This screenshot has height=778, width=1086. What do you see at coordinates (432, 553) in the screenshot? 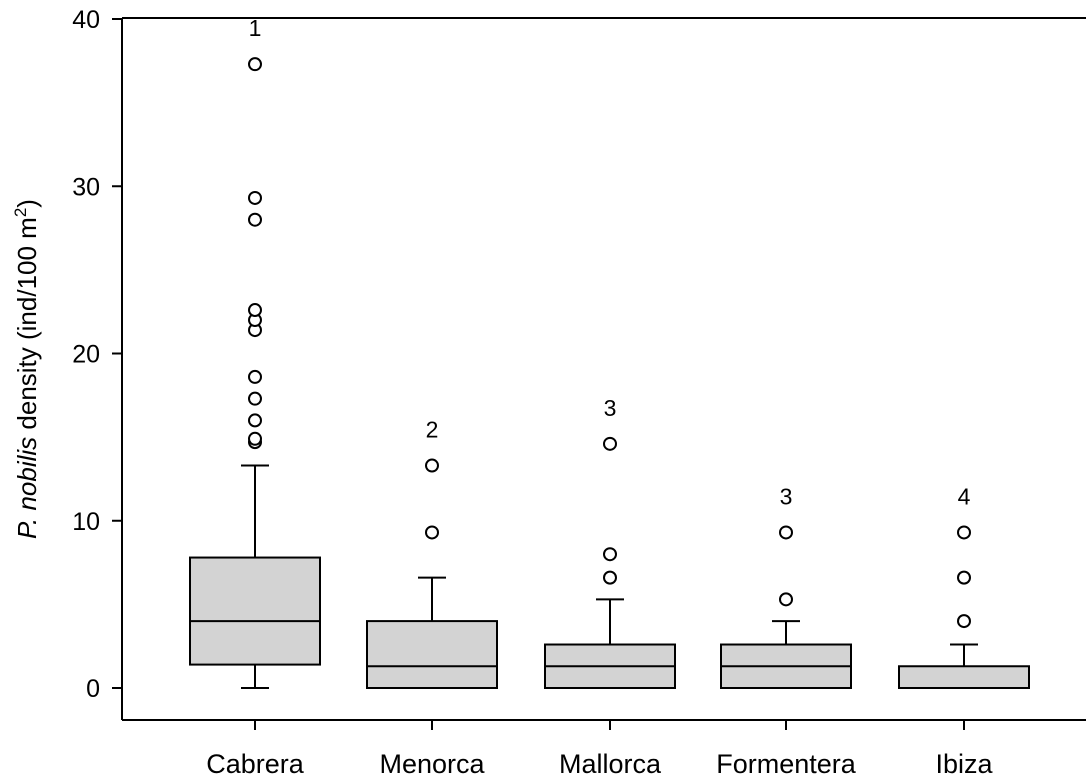
I see `box-group: 2` at bounding box center [432, 553].